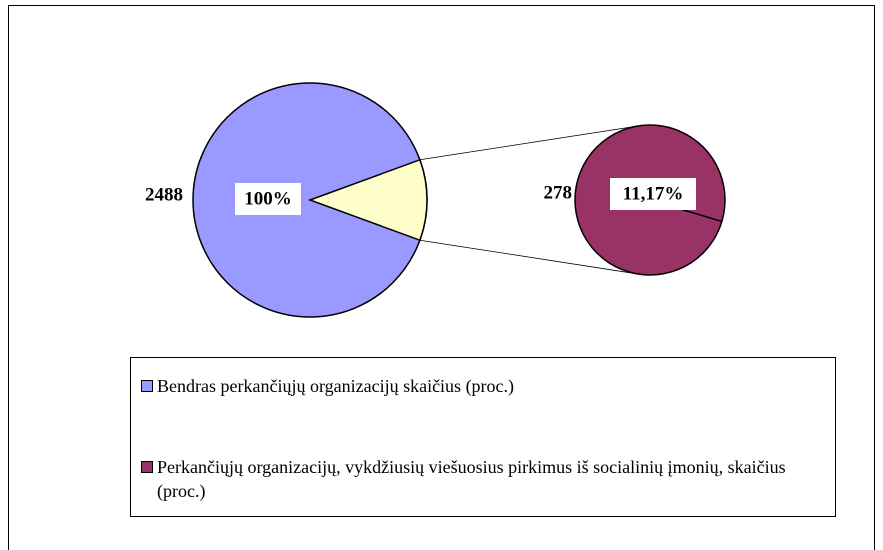  What do you see at coordinates (164, 194) in the screenshot?
I see `count-label: 2488` at bounding box center [164, 194].